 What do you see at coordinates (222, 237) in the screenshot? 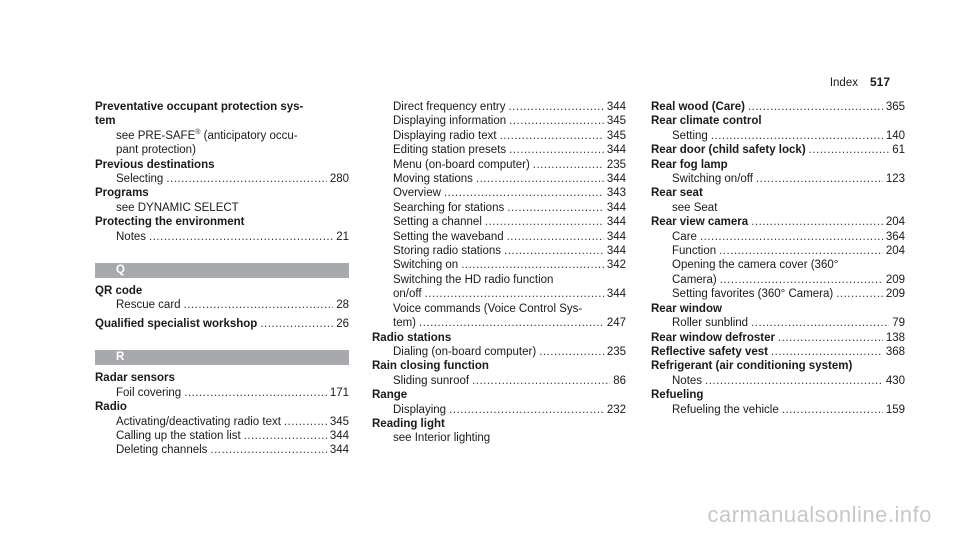
I see `index-entry: Notes21` at bounding box center [222, 237].